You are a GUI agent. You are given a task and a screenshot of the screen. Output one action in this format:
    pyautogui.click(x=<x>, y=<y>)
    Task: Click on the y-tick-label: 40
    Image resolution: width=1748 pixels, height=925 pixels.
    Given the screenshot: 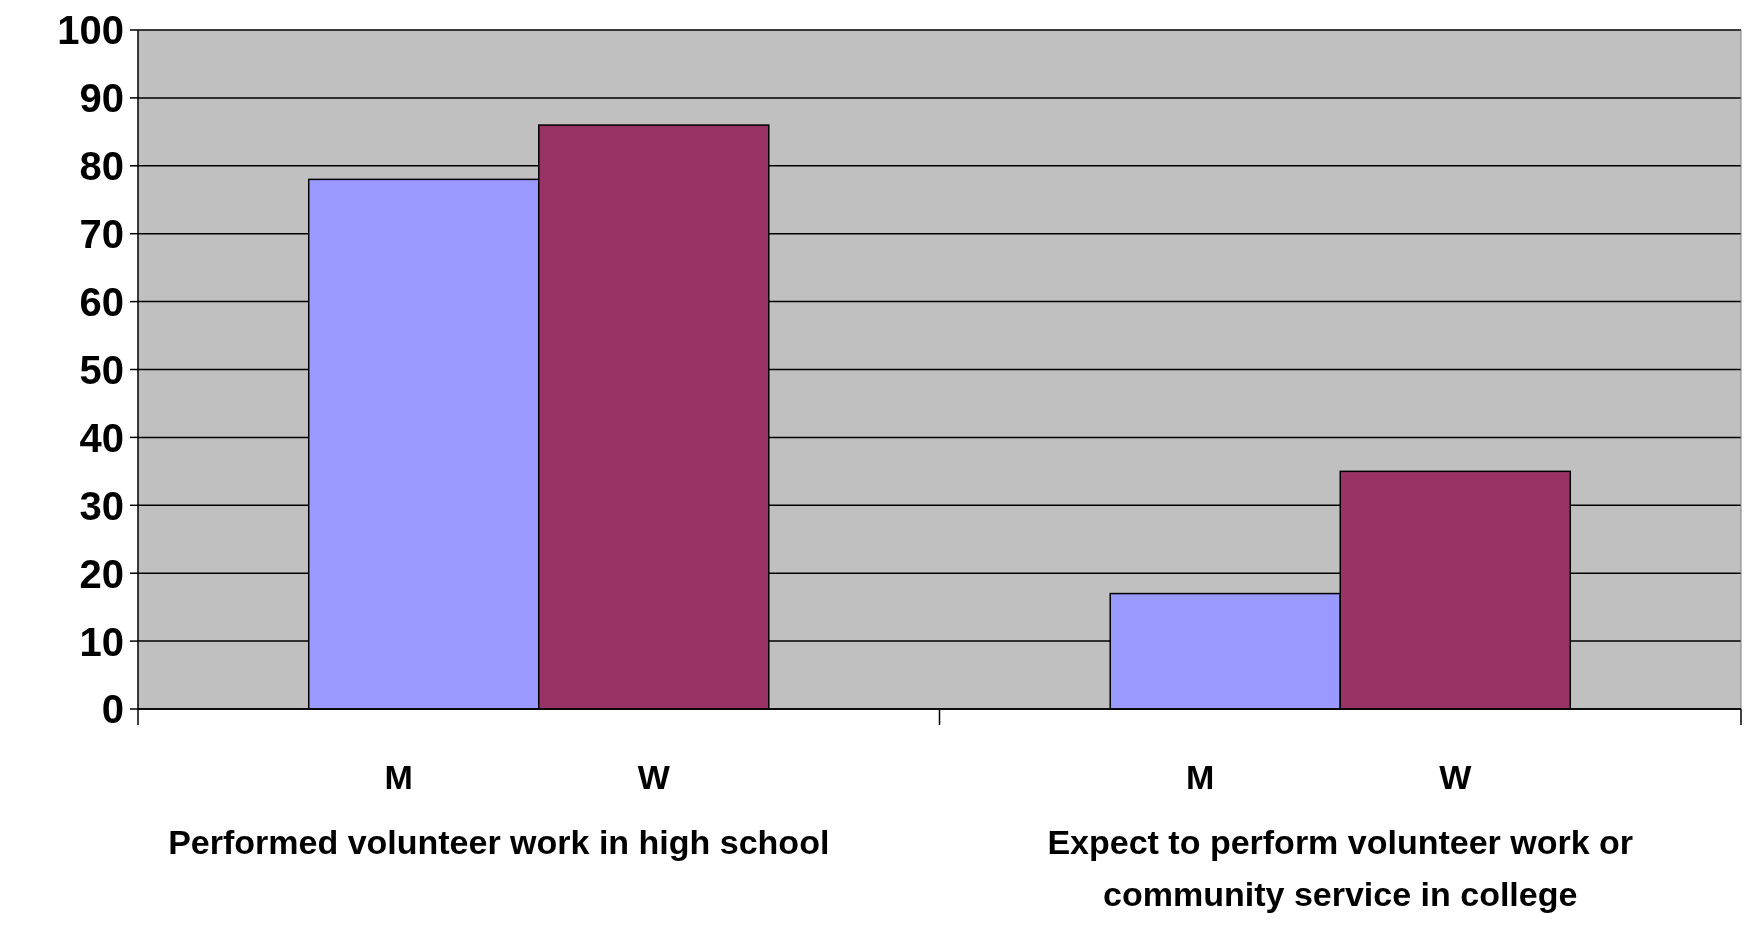 What is the action you would take?
    pyautogui.click(x=101, y=437)
    